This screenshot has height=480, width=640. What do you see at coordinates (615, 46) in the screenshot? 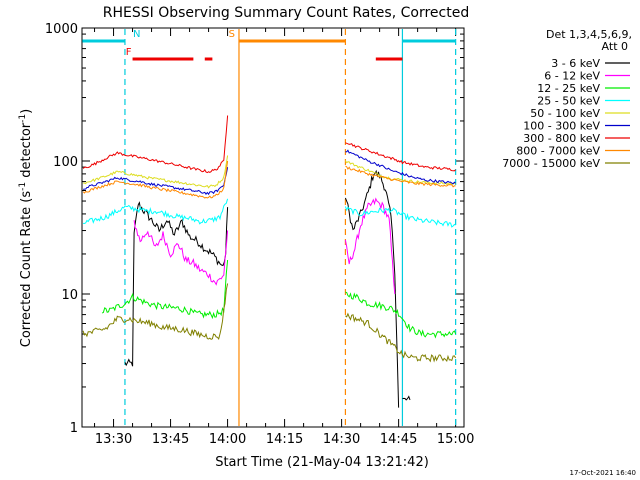
I see `legend-header-2: Att 0` at bounding box center [615, 46].